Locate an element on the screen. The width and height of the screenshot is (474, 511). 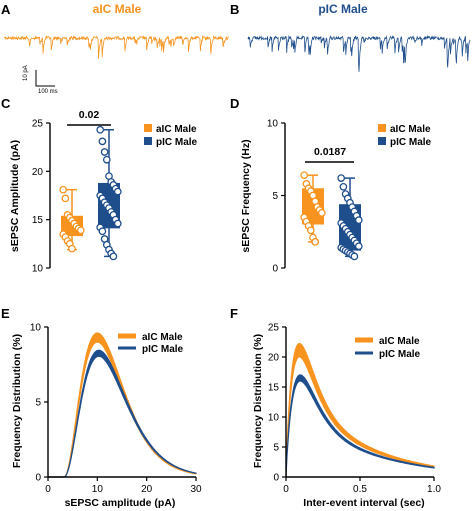
trace-b is located at coordinates (359, 53).